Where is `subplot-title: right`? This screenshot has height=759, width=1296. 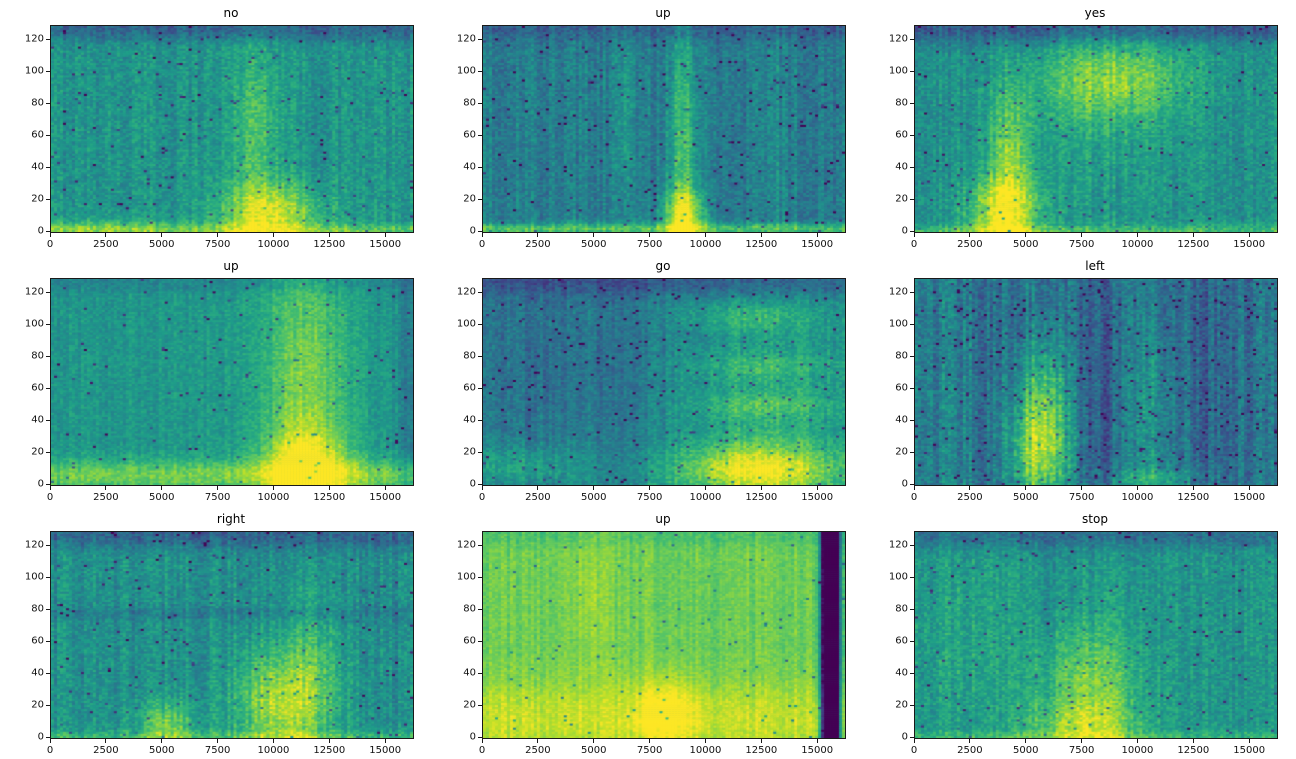
subplot-title: right is located at coordinates (231, 519).